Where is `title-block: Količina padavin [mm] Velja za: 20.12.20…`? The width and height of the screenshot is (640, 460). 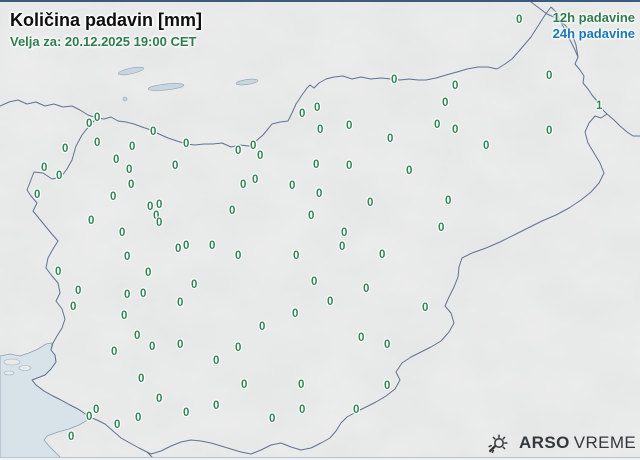
title-block: Količina padavin [mm] Velja za: 20.12.20… is located at coordinates (106, 29).